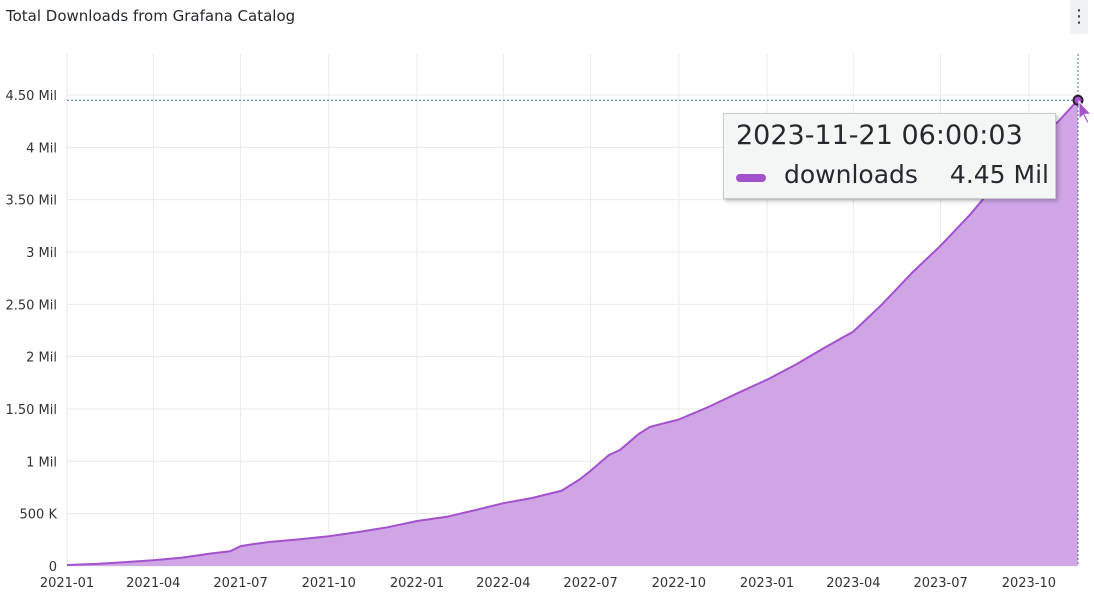 This screenshot has height=596, width=1094. I want to click on mouse-cursor-icon, so click(1085, 111).